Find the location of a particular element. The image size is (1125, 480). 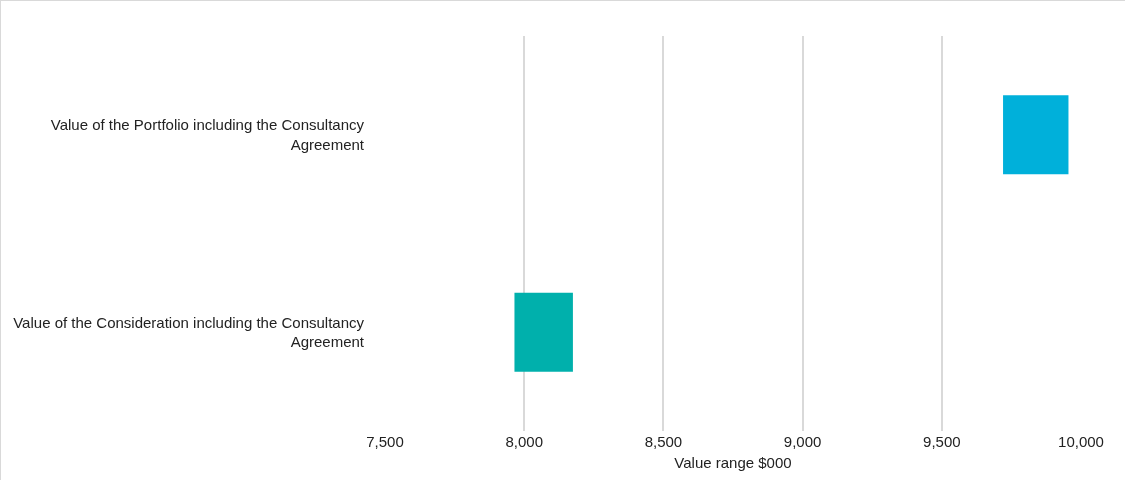

x-tick-label: 8,500 is located at coordinates (663, 441).